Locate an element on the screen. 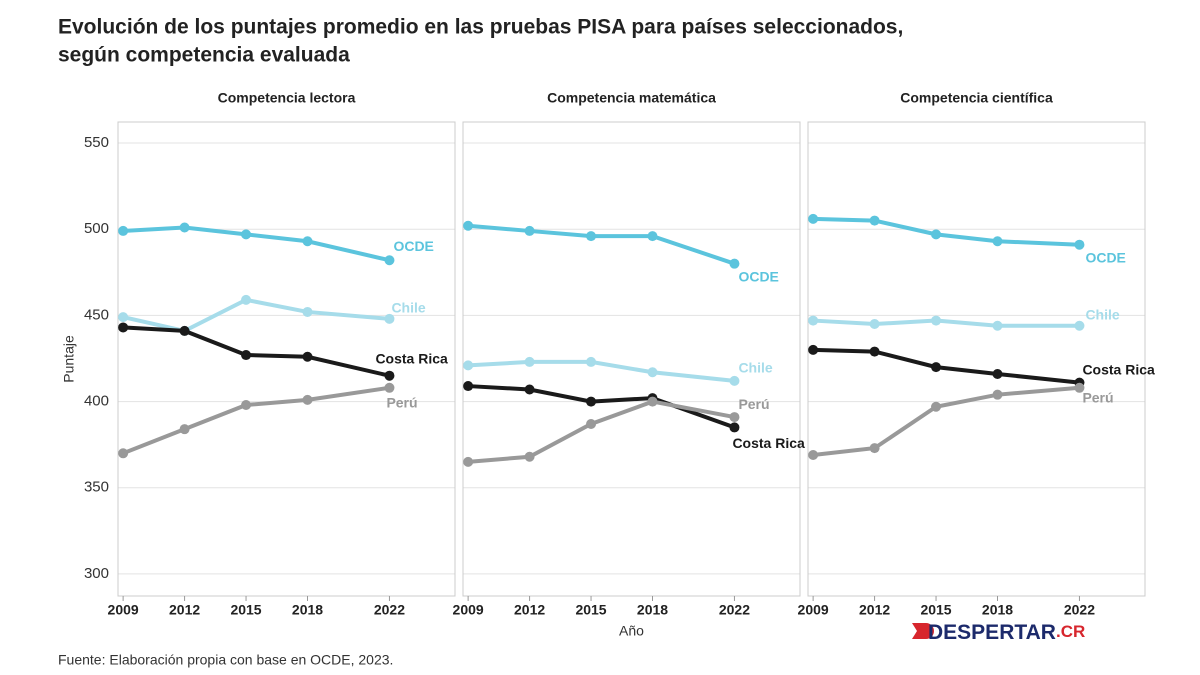 The image size is (1200, 675). logo: DESPERTAR.CR is located at coordinates (1006, 632).